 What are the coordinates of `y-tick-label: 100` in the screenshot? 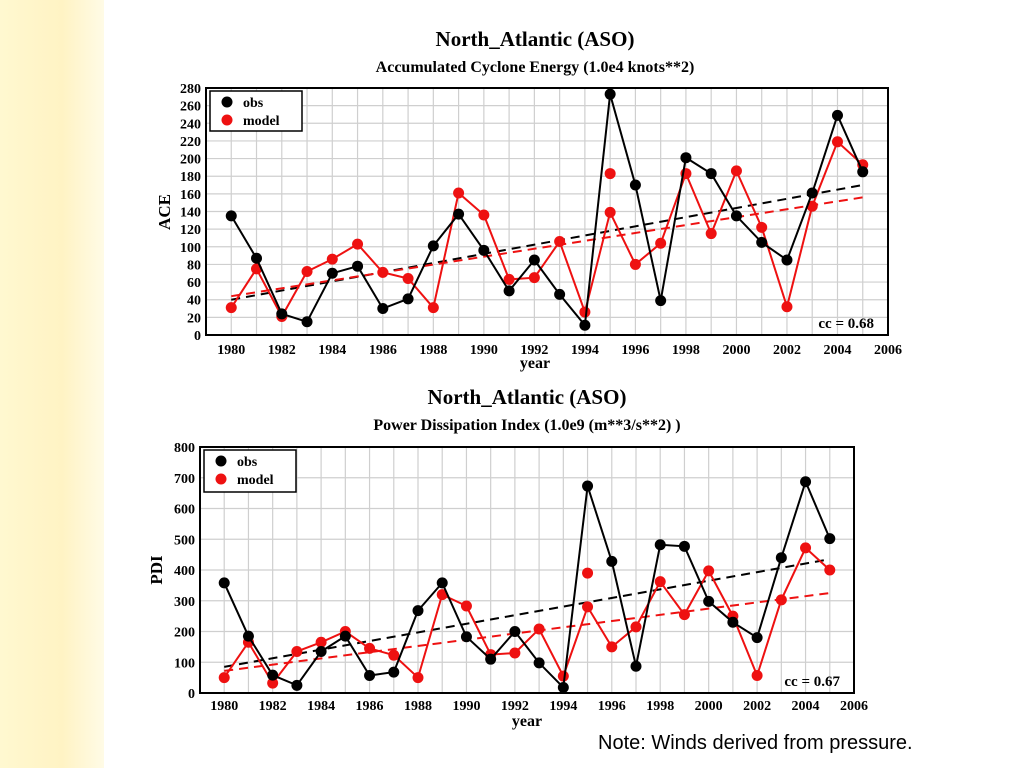 It's located at (190, 248).